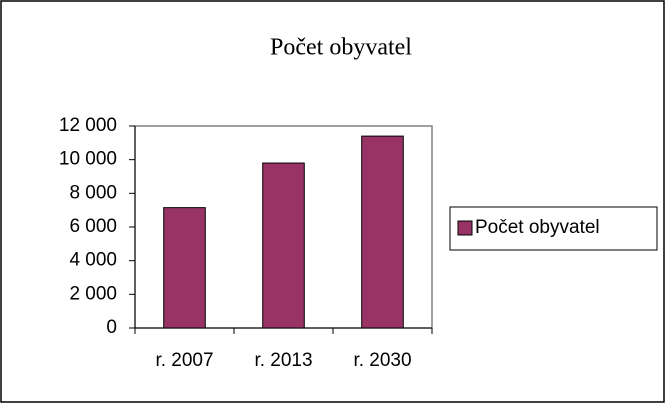 This screenshot has width=665, height=403. What do you see at coordinates (111, 327) in the screenshot?
I see `y-tick-label: 0` at bounding box center [111, 327].